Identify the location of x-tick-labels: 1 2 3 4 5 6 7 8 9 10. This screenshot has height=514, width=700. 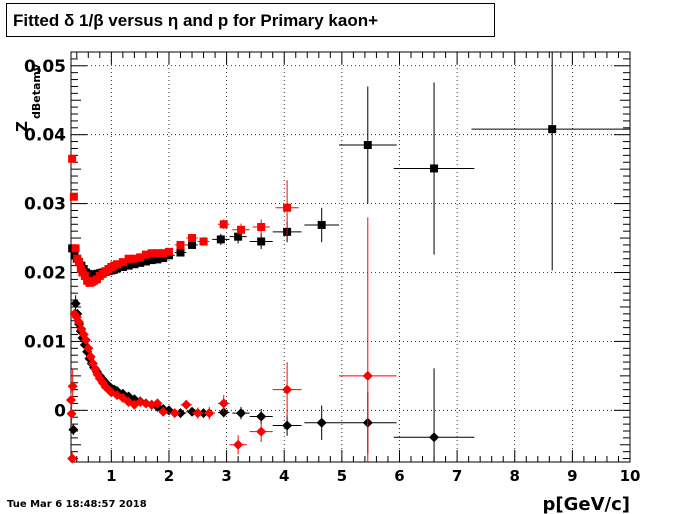
(373, 476).